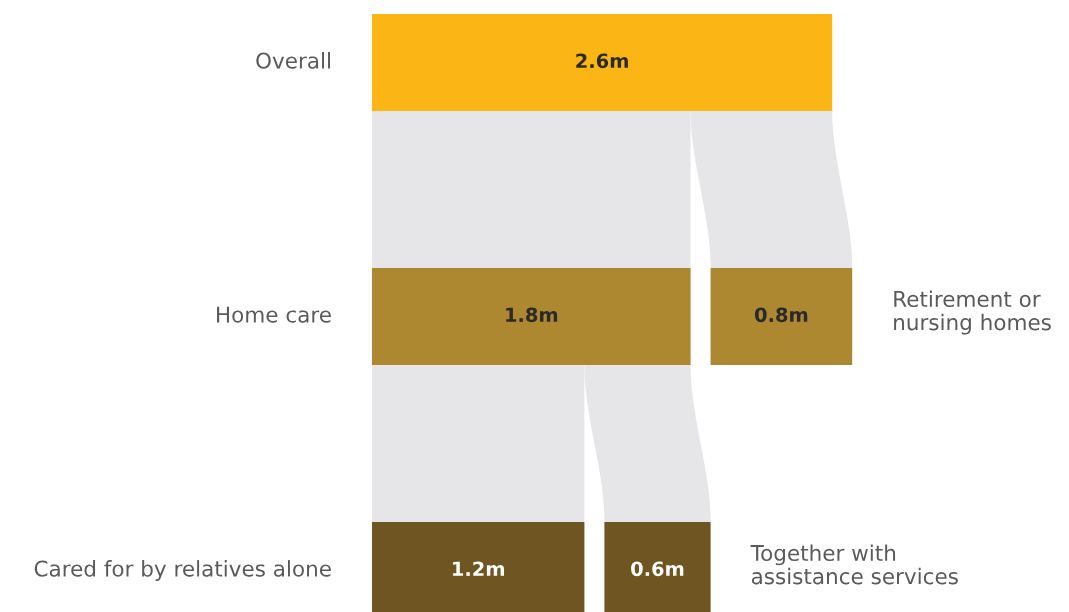 The width and height of the screenshot is (1069, 612). What do you see at coordinates (854, 564) in the screenshot?
I see `category-label: Together with assistance services` at bounding box center [854, 564].